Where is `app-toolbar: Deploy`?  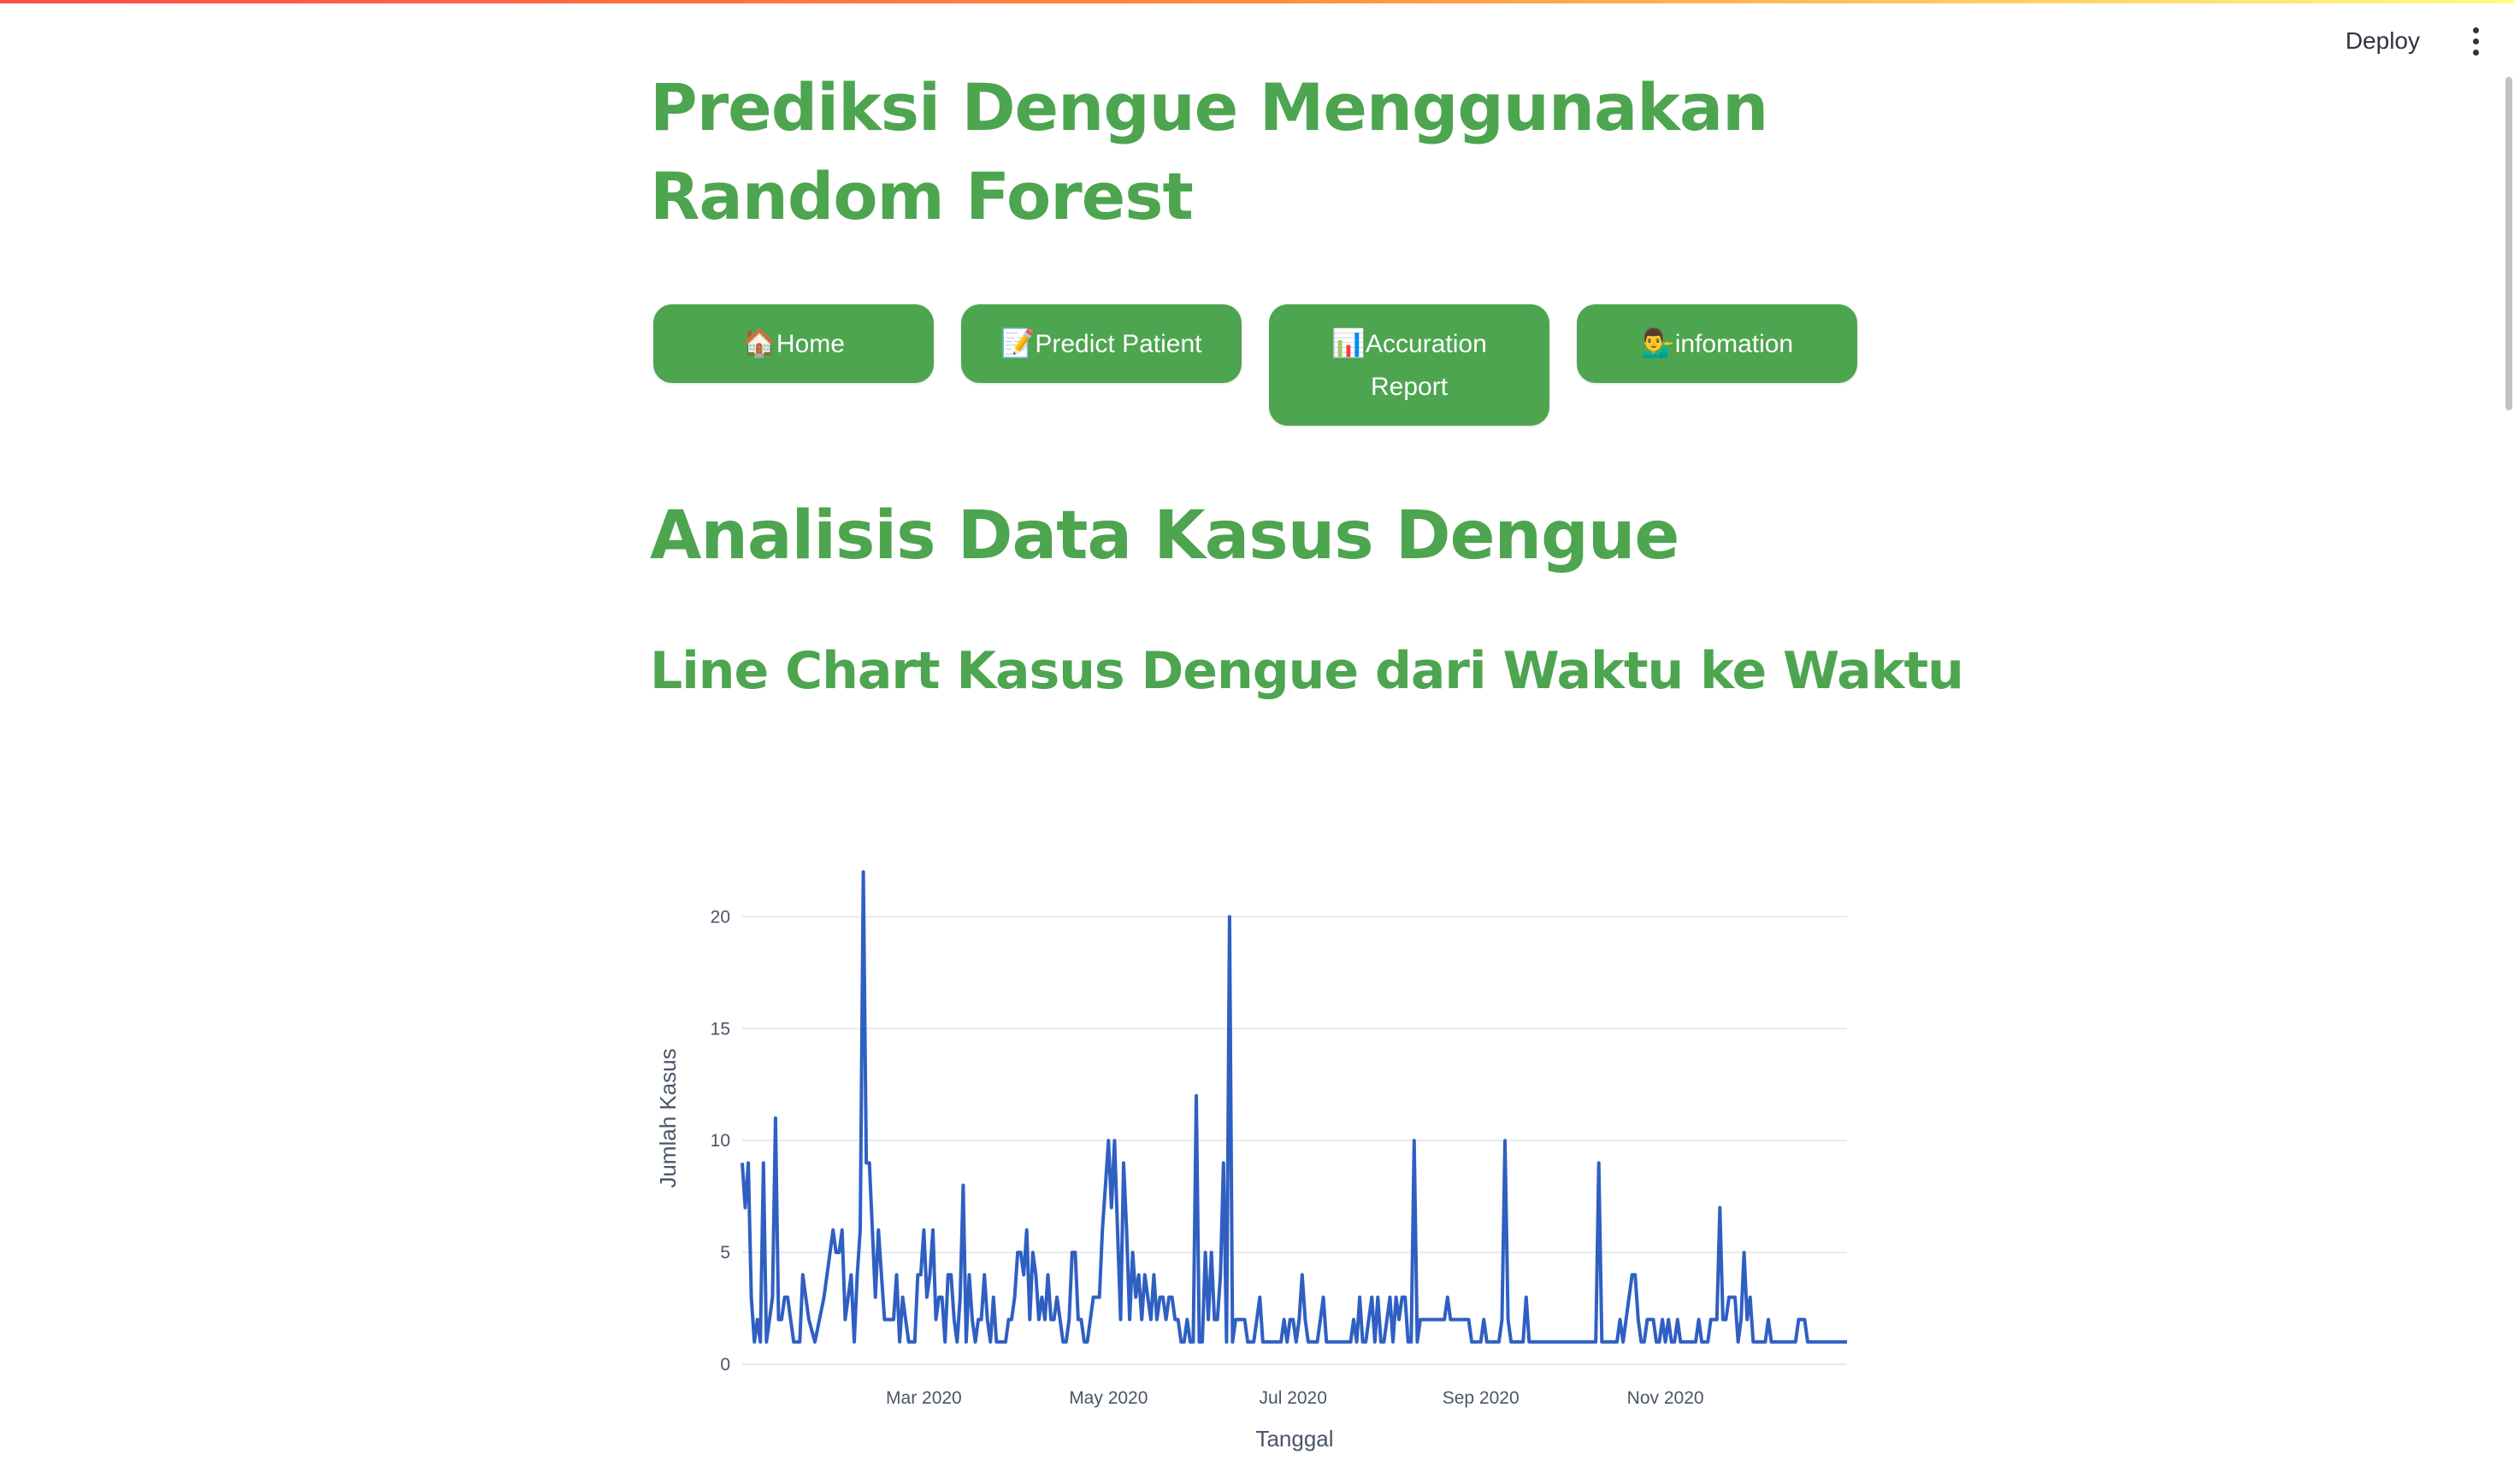 app-toolbar: Deploy is located at coordinates (2408, 41).